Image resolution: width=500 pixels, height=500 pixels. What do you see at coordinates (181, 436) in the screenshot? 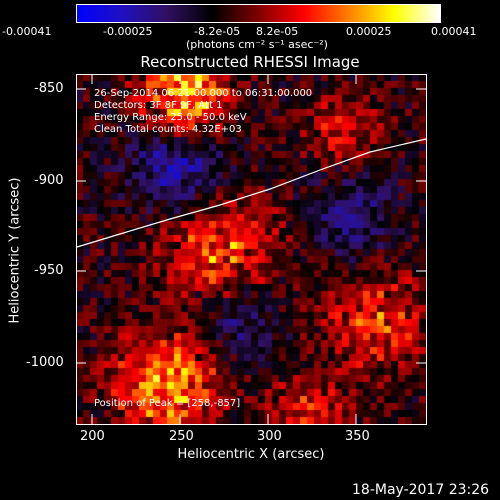
I see `x-tick-label: 250` at bounding box center [181, 436].